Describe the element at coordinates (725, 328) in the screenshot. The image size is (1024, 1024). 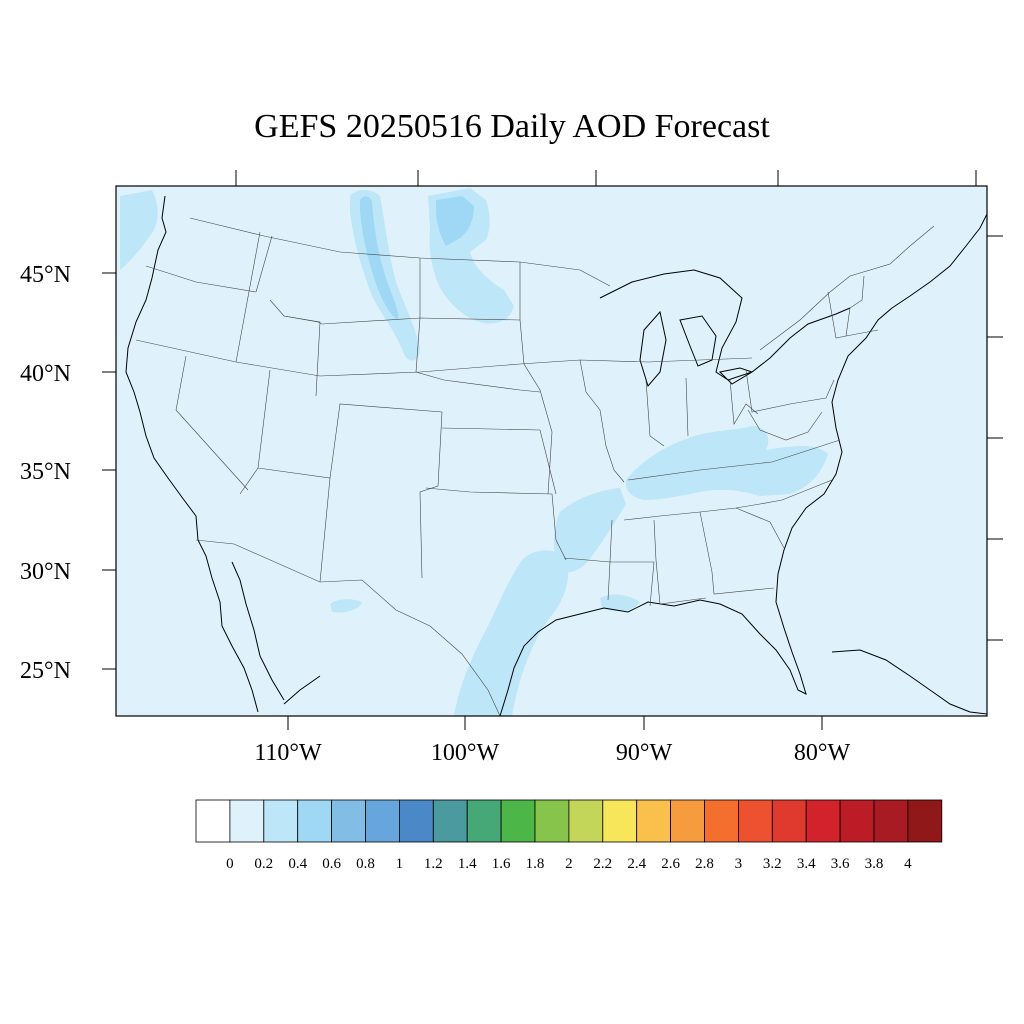
I see `great-lakes` at that location.